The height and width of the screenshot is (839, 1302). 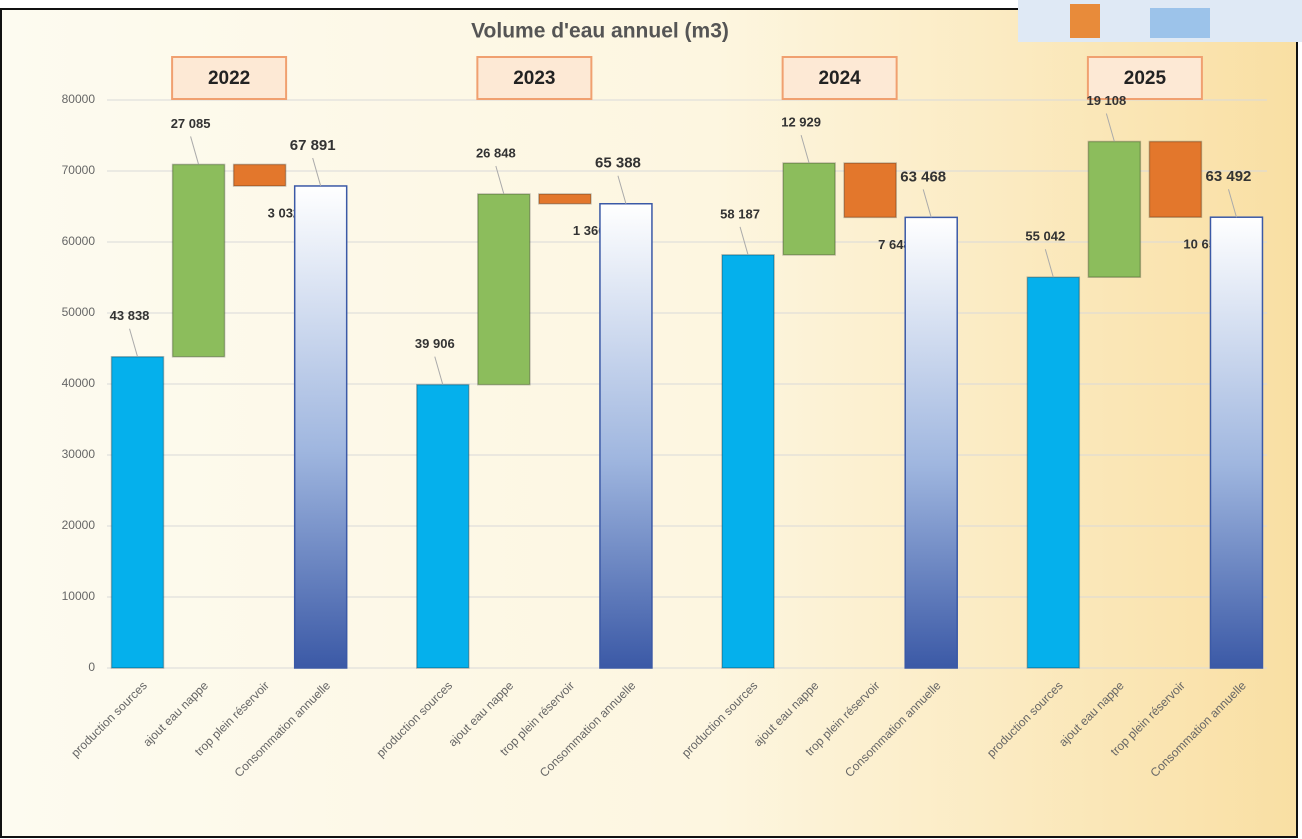 I want to click on y-tick-label: 10000, so click(x=79, y=596).